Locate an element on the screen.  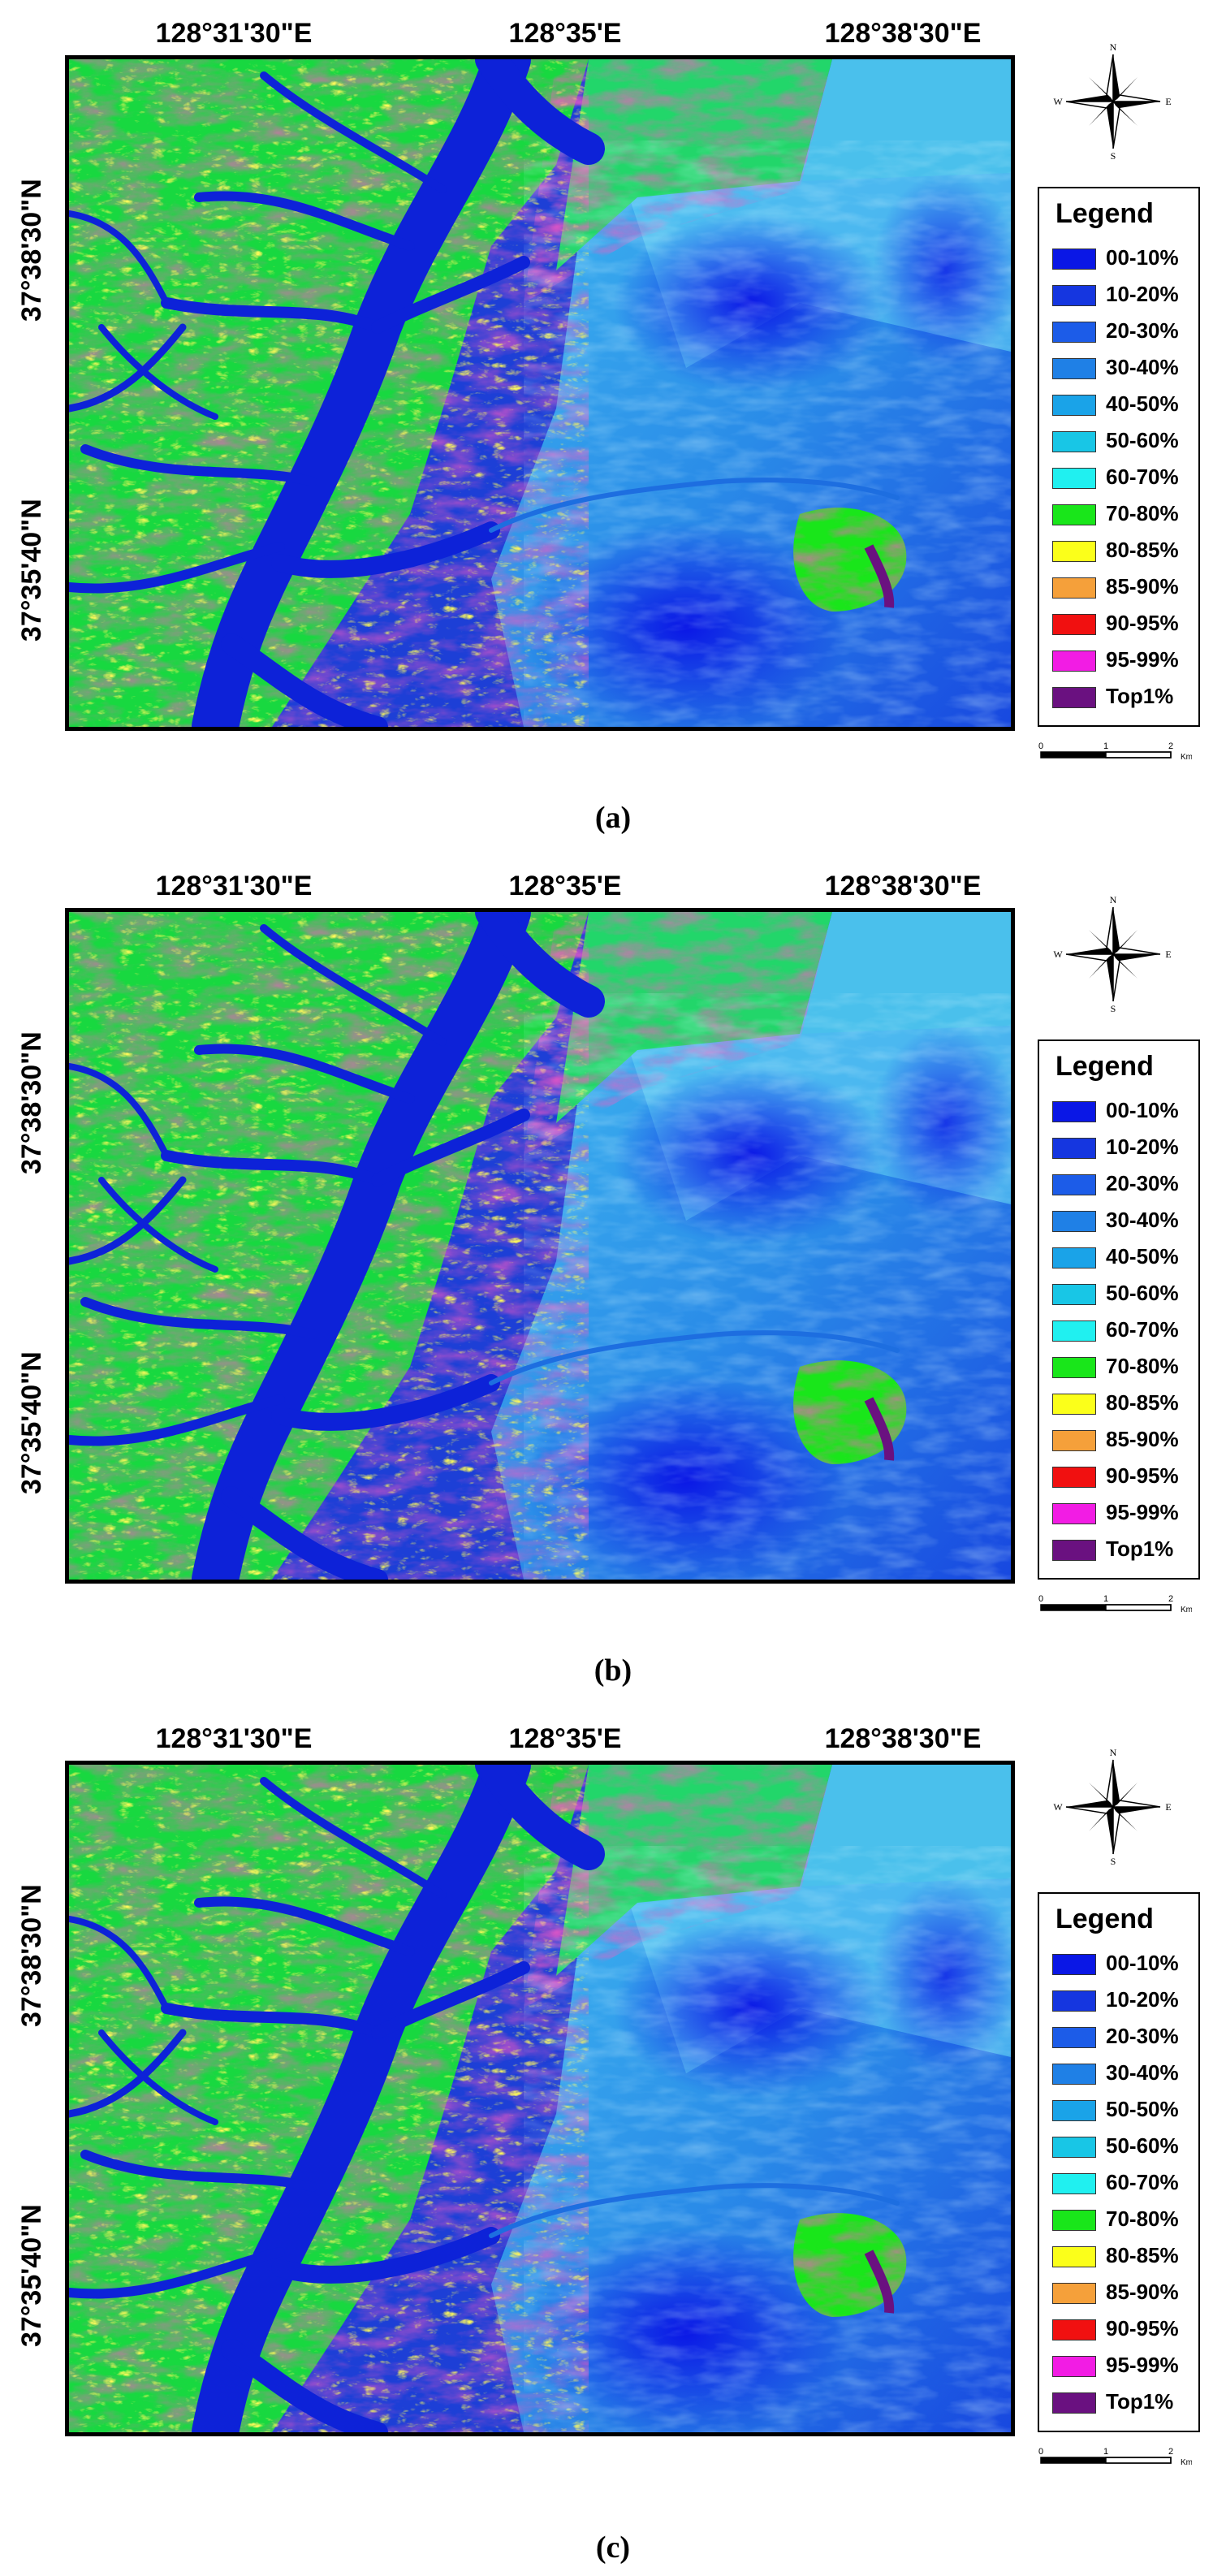
longitude-label: 128°31'30"E is located at coordinates (234, 1738).